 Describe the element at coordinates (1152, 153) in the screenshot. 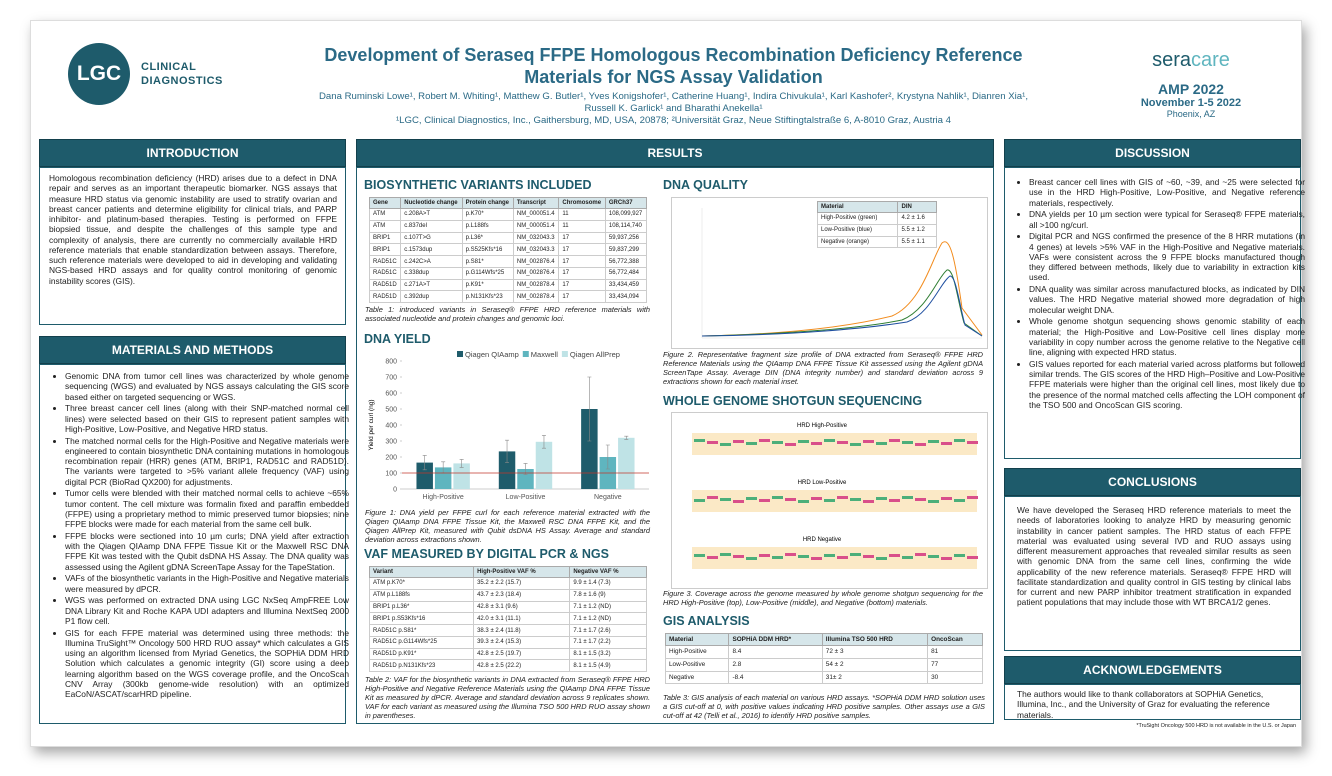

I see `section-header: DISCUSSION` at that location.